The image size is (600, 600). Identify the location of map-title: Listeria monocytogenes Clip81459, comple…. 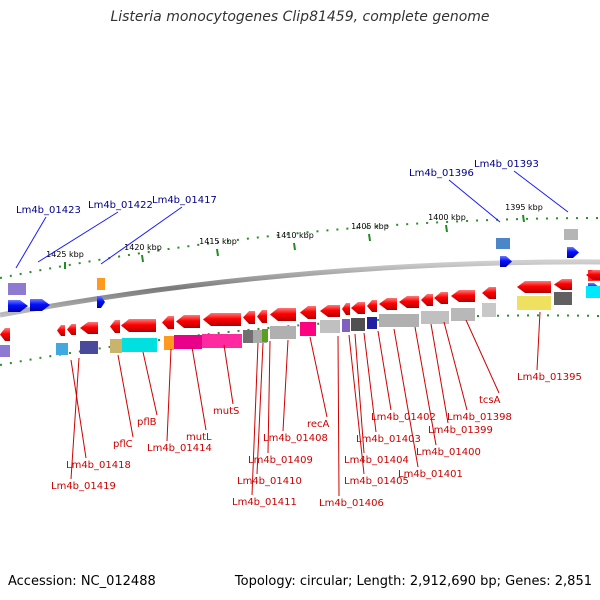
(300, 17).